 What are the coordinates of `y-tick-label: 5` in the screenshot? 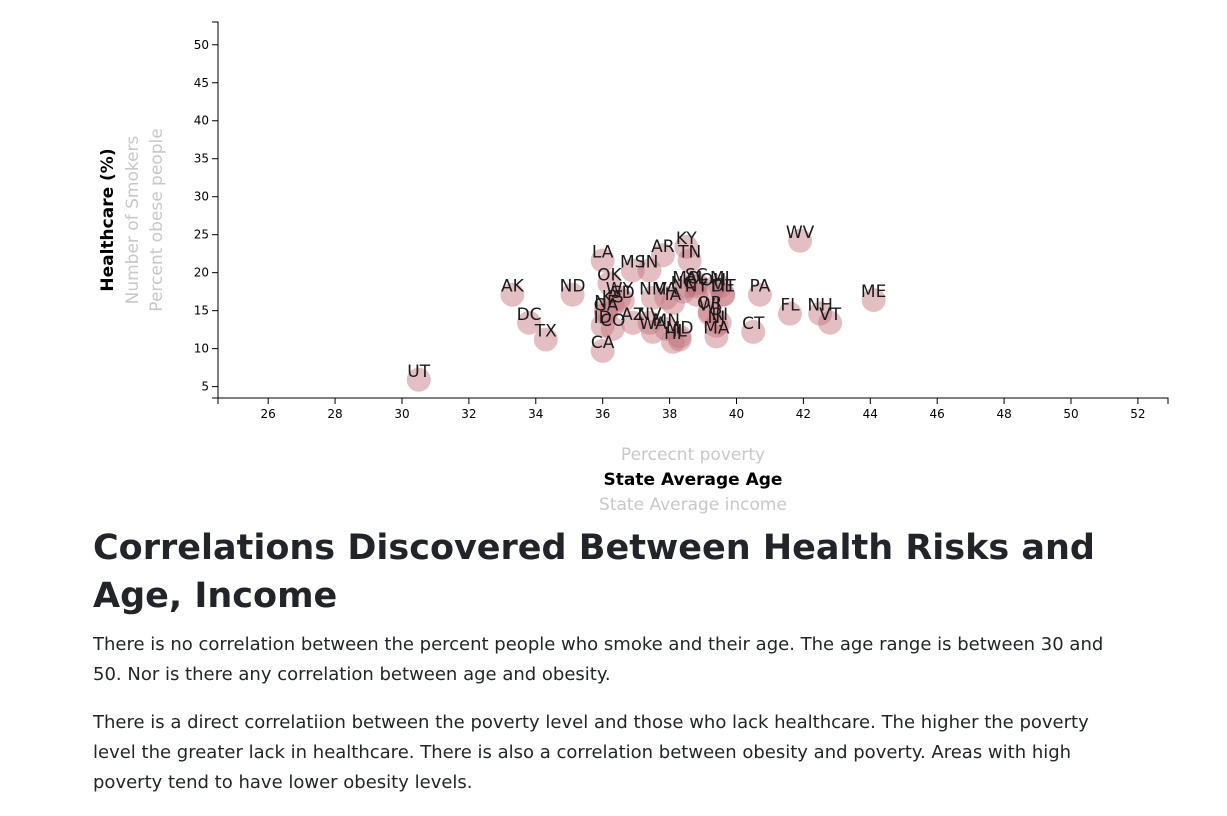 It's located at (205, 387).